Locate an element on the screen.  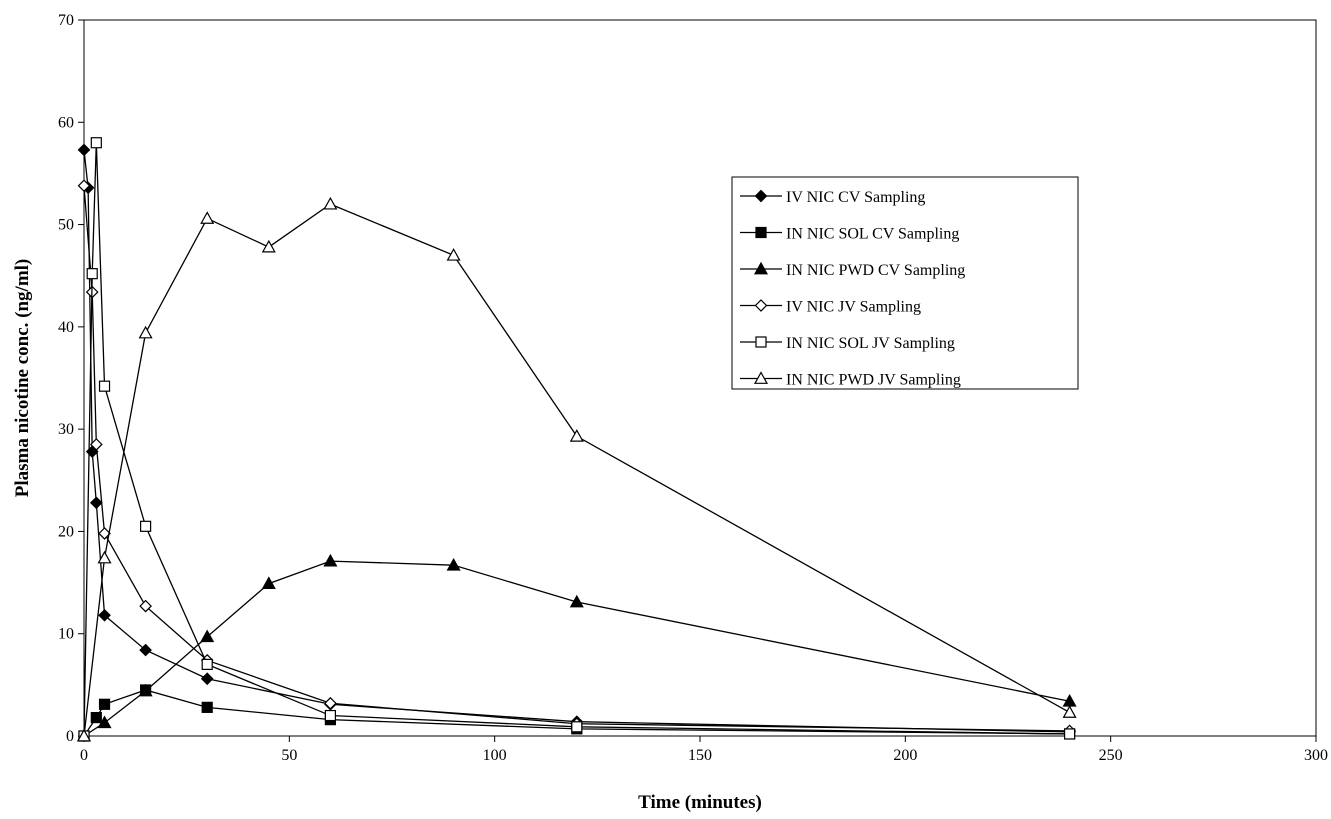
x-tick-label: 200 is located at coordinates (905, 755).